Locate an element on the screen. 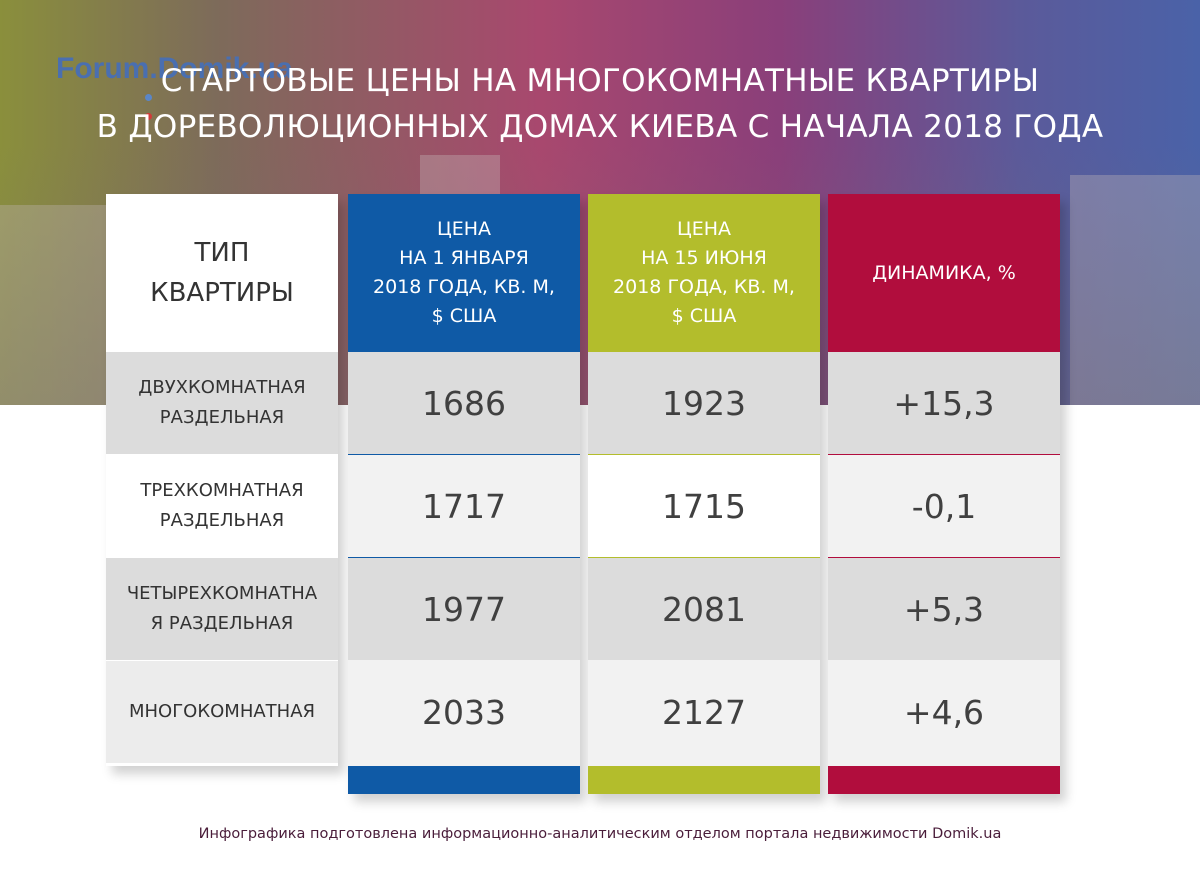  jan-header-line: НА 1 ЯНВАРЯ is located at coordinates (464, 258).